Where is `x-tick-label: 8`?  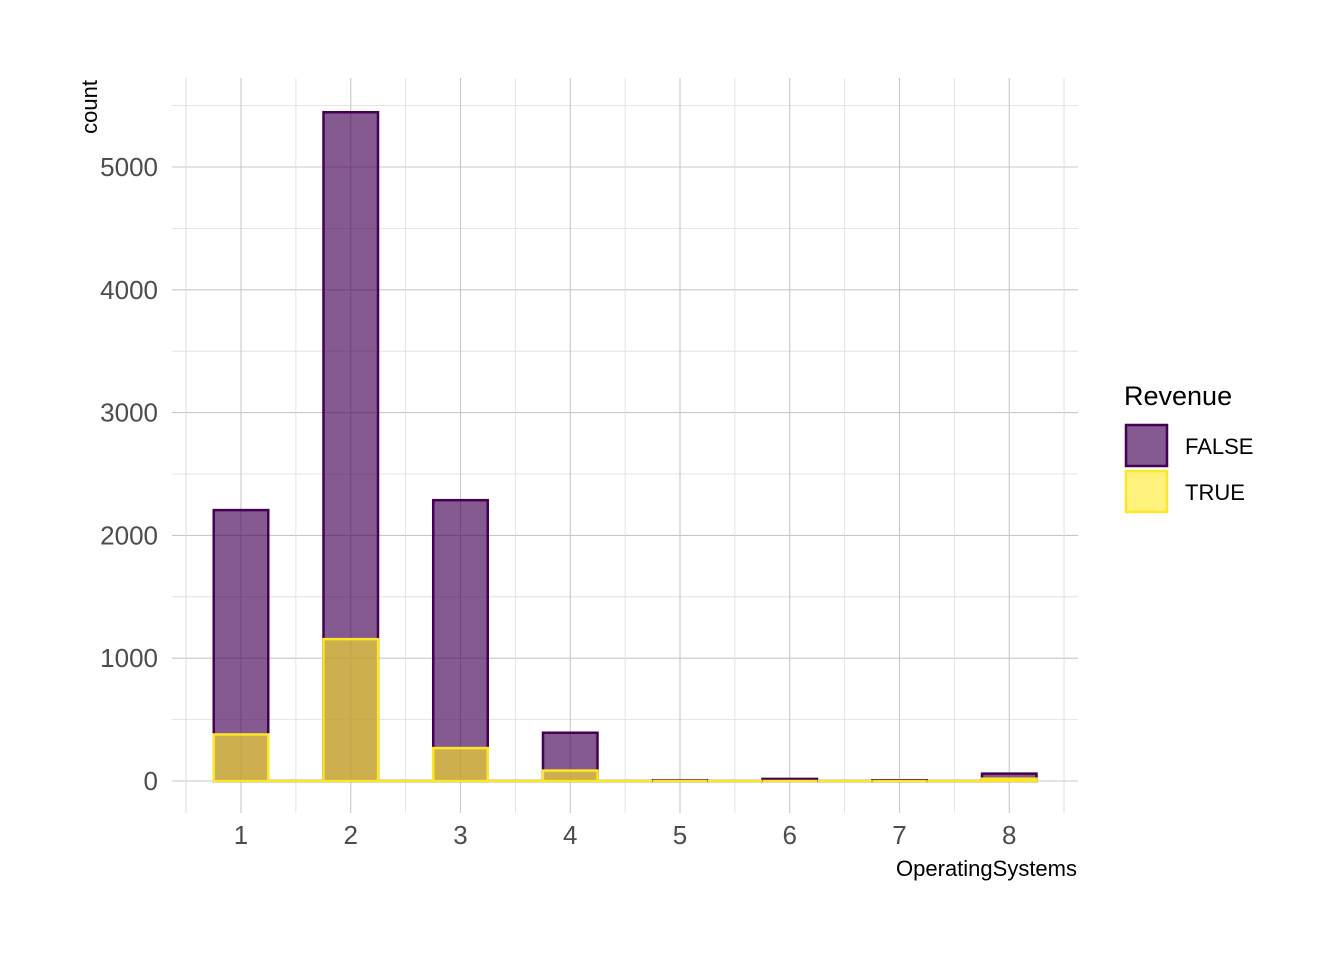
x-tick-label: 8 is located at coordinates (1009, 835).